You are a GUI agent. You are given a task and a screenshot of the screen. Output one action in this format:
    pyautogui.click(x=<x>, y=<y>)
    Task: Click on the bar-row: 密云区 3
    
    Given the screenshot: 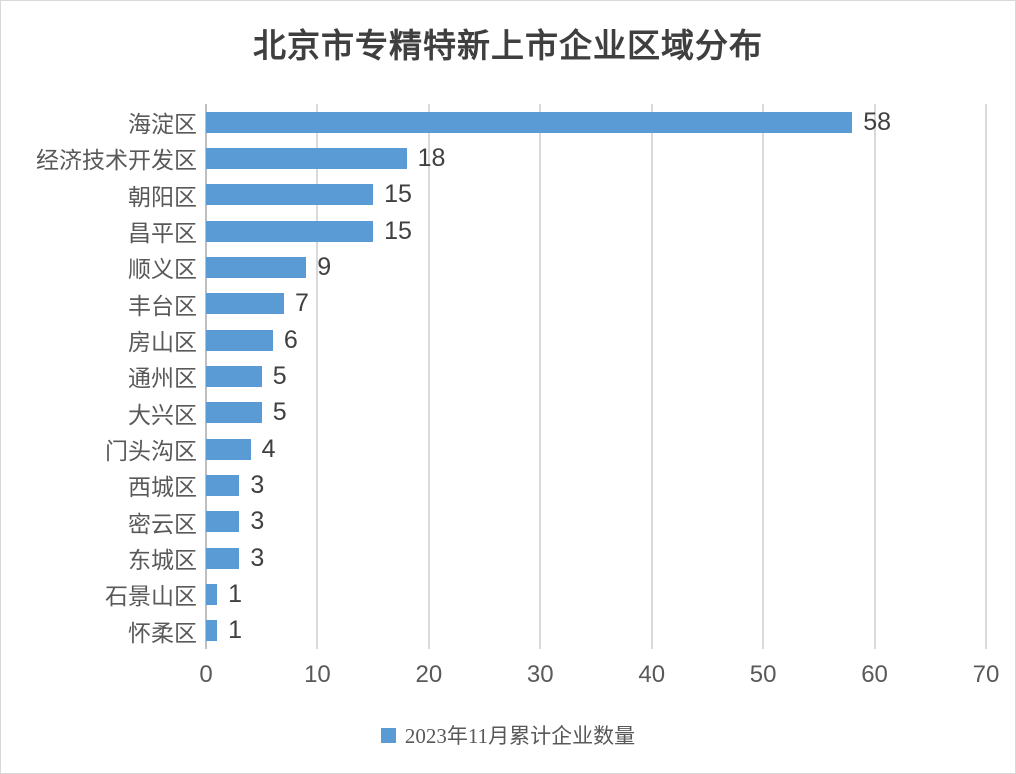 What is the action you would take?
    pyautogui.click(x=493, y=522)
    